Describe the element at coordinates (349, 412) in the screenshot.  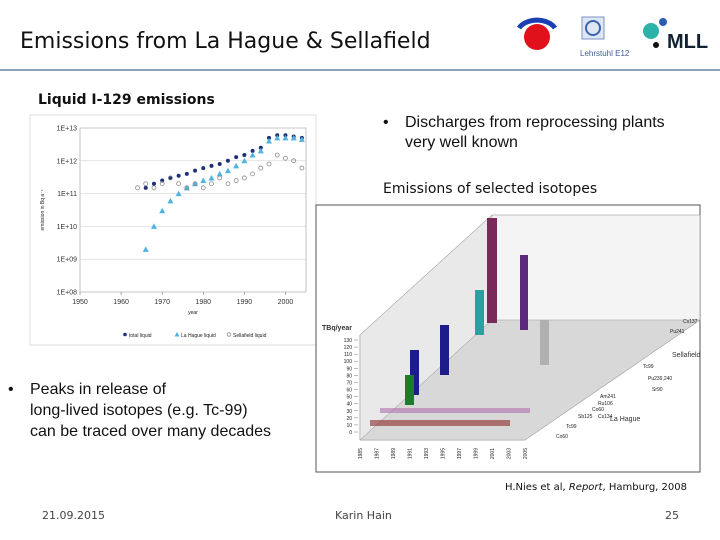
I see `y-tick-label: 30` at that location.